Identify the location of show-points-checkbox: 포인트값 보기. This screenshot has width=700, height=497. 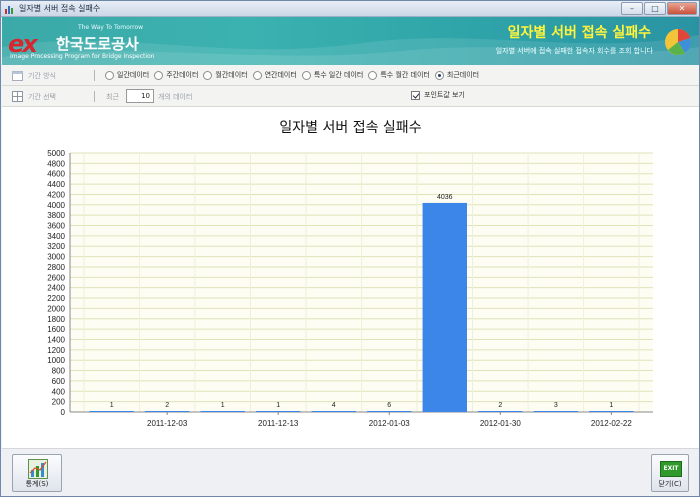
(438, 95).